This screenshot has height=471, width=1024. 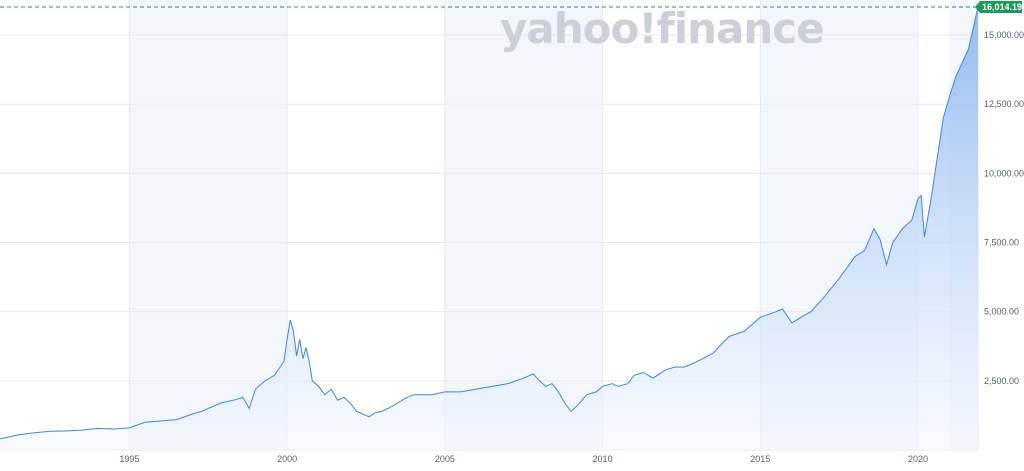 What do you see at coordinates (760, 459) in the screenshot?
I see `x-tick-label: 2015` at bounding box center [760, 459].